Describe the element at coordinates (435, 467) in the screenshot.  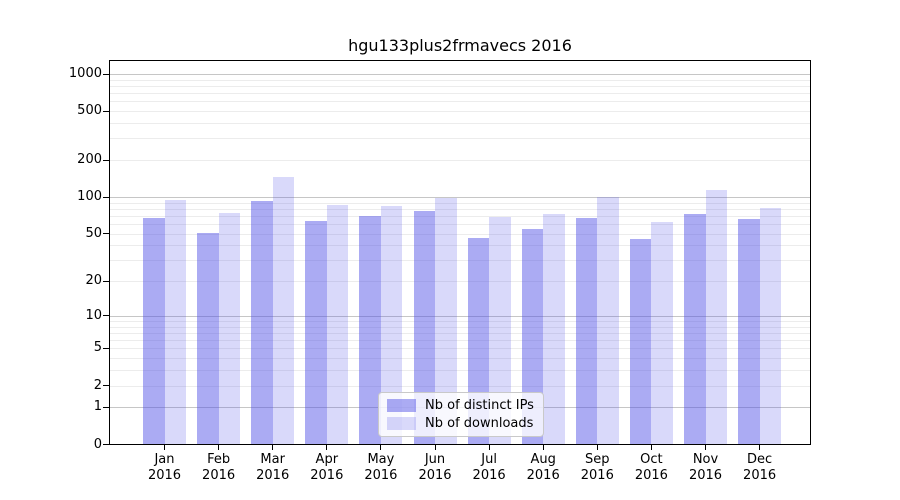
I see `x-tick-label-jun: Jun 2016` at that location.